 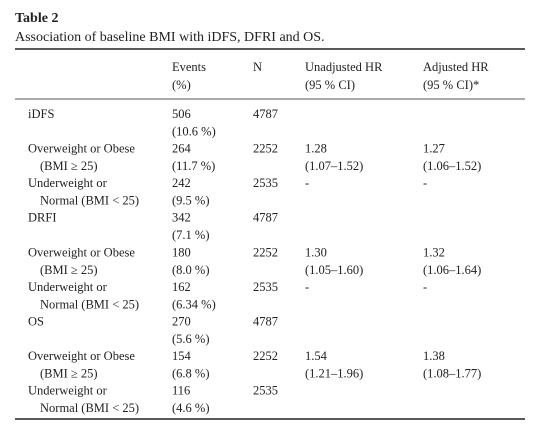 What do you see at coordinates (182, 148) in the screenshot?
I see `cell: 264` at bounding box center [182, 148].